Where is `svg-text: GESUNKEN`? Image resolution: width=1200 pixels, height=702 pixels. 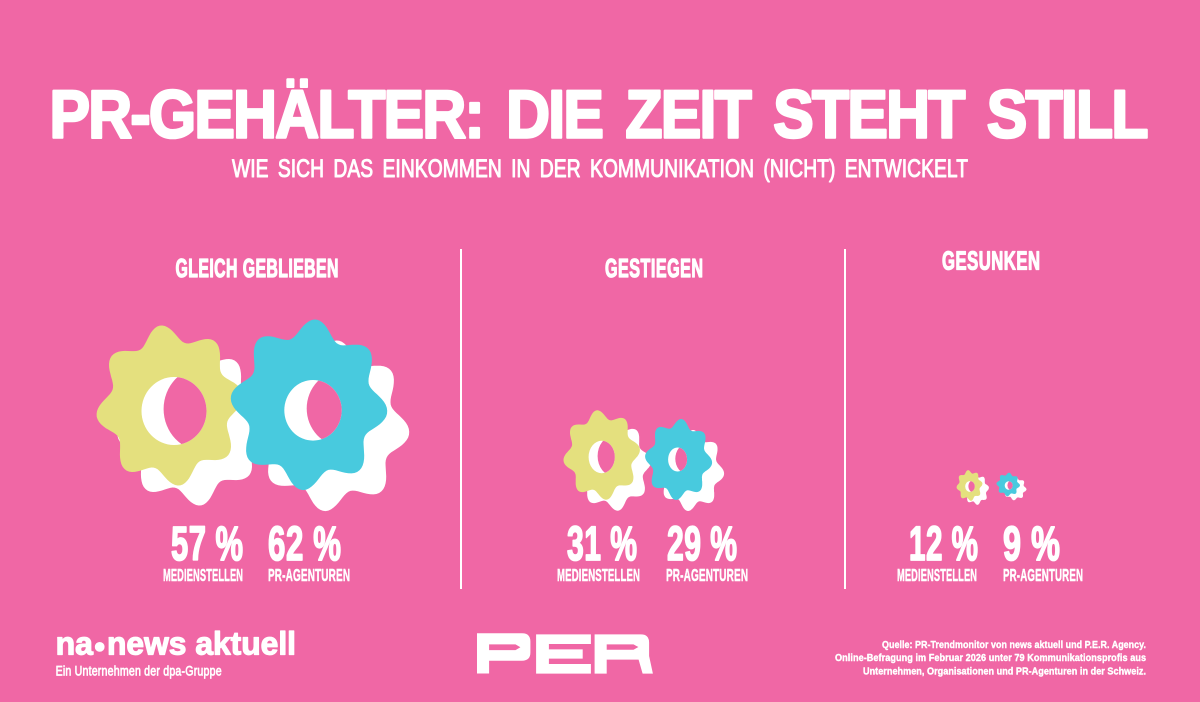 svg-text: GESUNKEN is located at coordinates (991, 261).